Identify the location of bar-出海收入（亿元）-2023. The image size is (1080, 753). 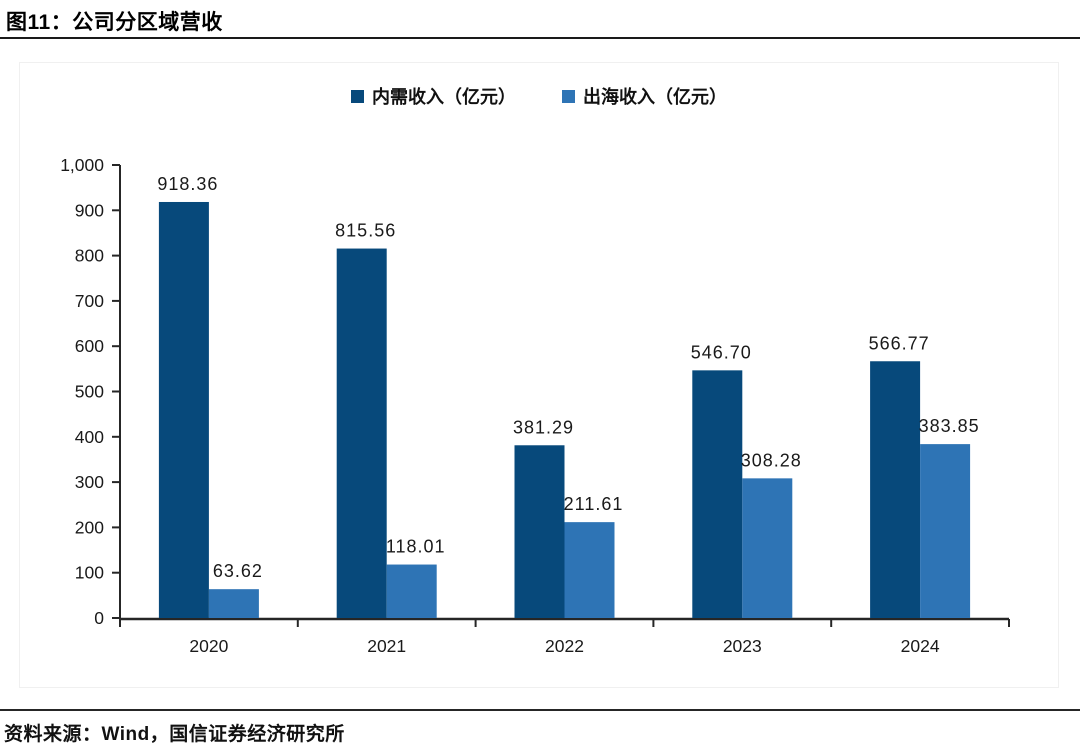
(767, 548).